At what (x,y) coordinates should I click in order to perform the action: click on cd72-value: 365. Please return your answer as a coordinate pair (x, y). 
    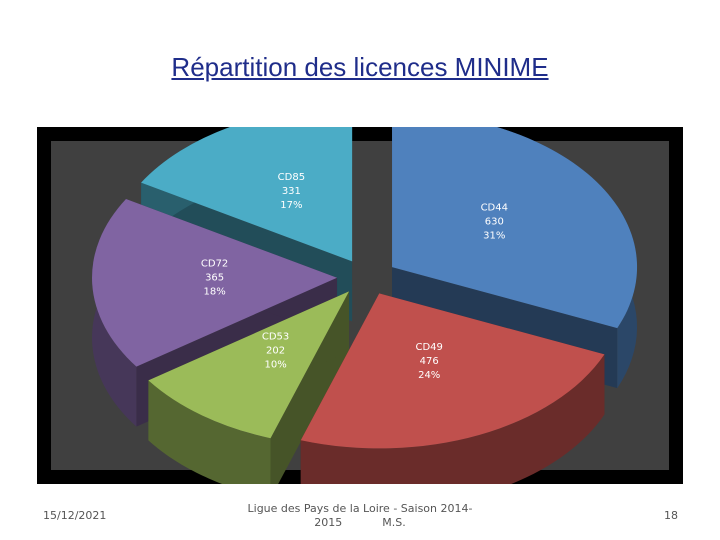
    Looking at the image, I should click on (214, 278).